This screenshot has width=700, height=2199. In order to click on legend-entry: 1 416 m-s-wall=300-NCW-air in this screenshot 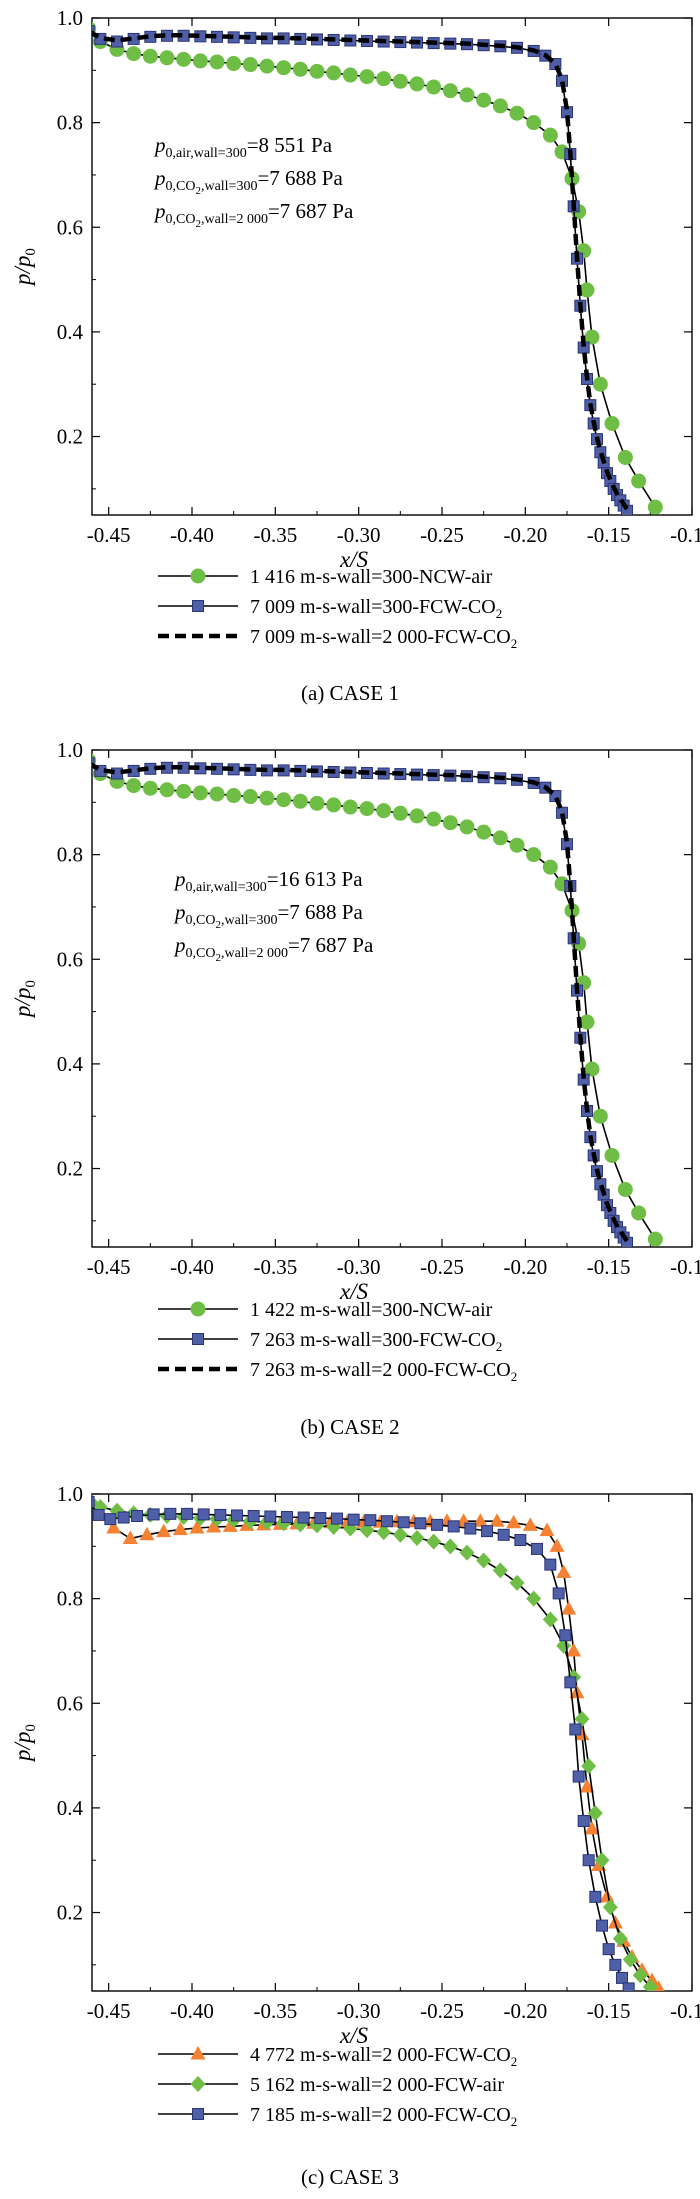, I will do `click(325, 577)`.